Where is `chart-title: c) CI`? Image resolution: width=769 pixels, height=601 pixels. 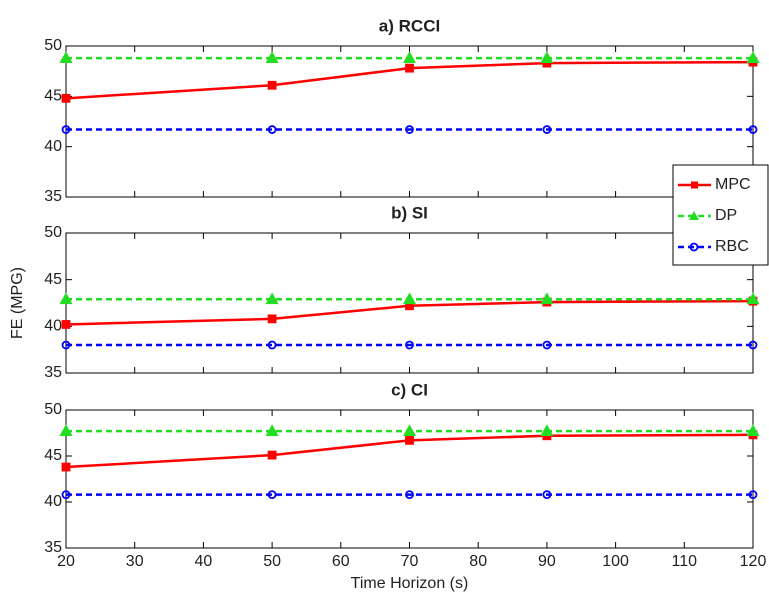 chart-title: c) CI is located at coordinates (409, 389).